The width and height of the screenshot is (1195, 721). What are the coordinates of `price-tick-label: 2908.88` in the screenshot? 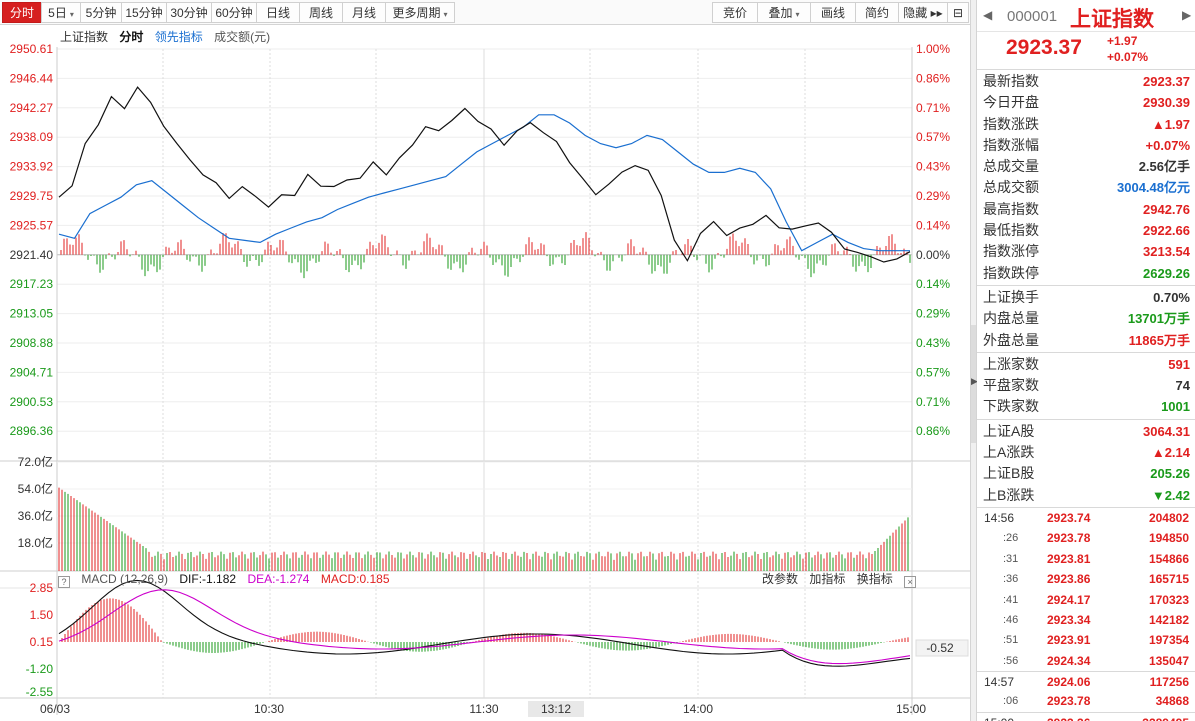 It's located at (32, 343).